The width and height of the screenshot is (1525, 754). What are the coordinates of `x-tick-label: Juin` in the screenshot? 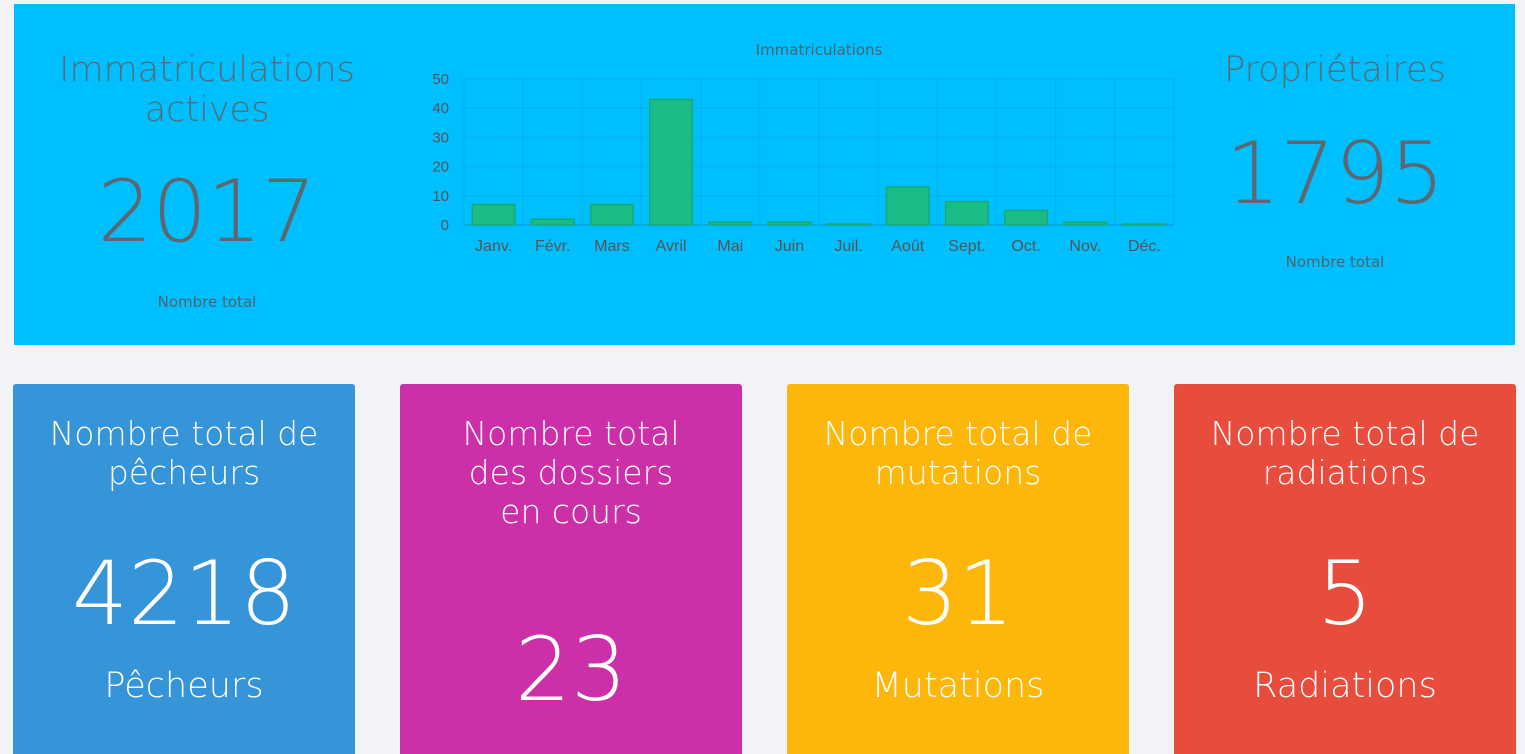 It's located at (789, 246).